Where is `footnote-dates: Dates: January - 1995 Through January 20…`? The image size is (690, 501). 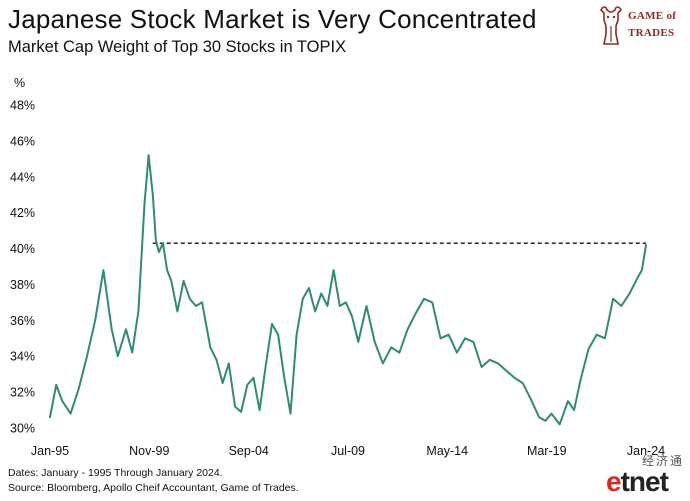
footnote-dates: Dates: January - 1995 Through January 20… is located at coordinates (115, 473).